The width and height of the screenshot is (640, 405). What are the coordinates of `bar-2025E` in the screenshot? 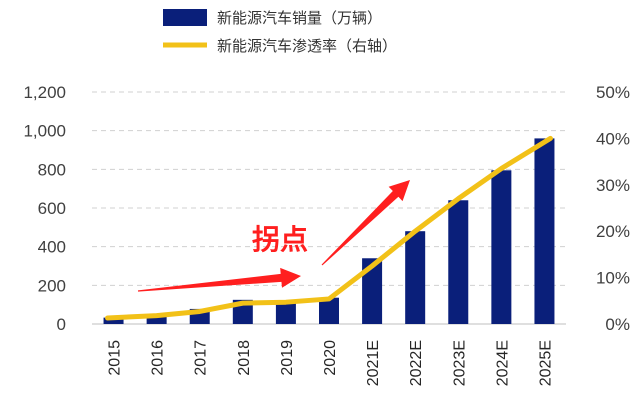 It's located at (544, 231).